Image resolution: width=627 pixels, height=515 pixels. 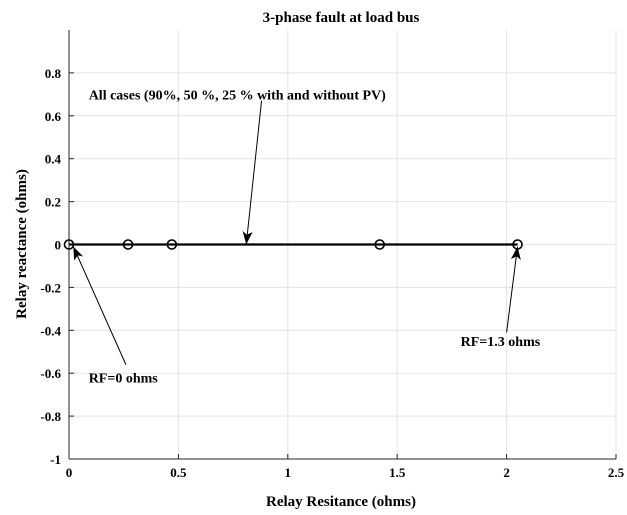 I want to click on x-tick-label: 2, so click(x=506, y=472).